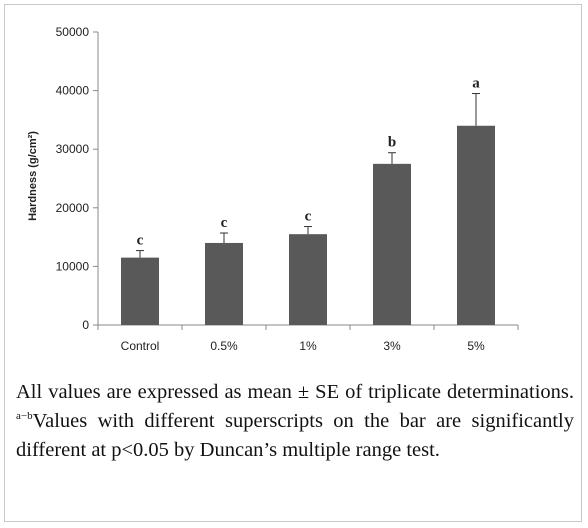  Describe the element at coordinates (24, 416) in the screenshot. I see `caption-superscript: a−b` at that location.